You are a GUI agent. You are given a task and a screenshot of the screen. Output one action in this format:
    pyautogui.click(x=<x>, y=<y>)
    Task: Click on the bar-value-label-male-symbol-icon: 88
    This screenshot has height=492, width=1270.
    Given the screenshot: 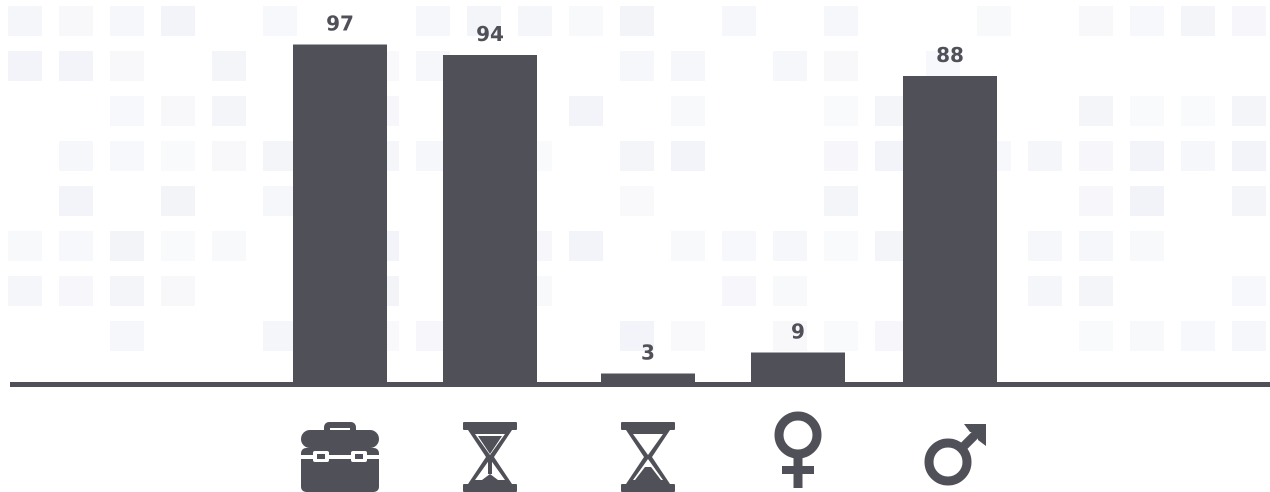 What is the action you would take?
    pyautogui.click(x=950, y=55)
    